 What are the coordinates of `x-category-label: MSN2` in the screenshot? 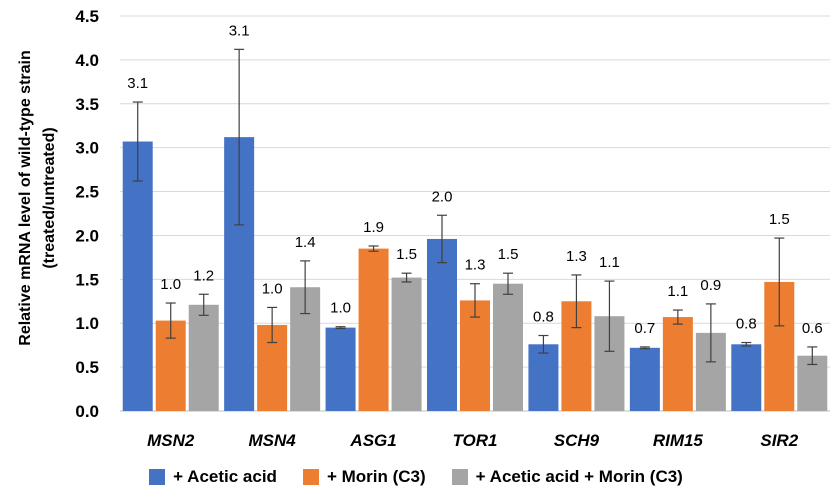 It's located at (171, 440).